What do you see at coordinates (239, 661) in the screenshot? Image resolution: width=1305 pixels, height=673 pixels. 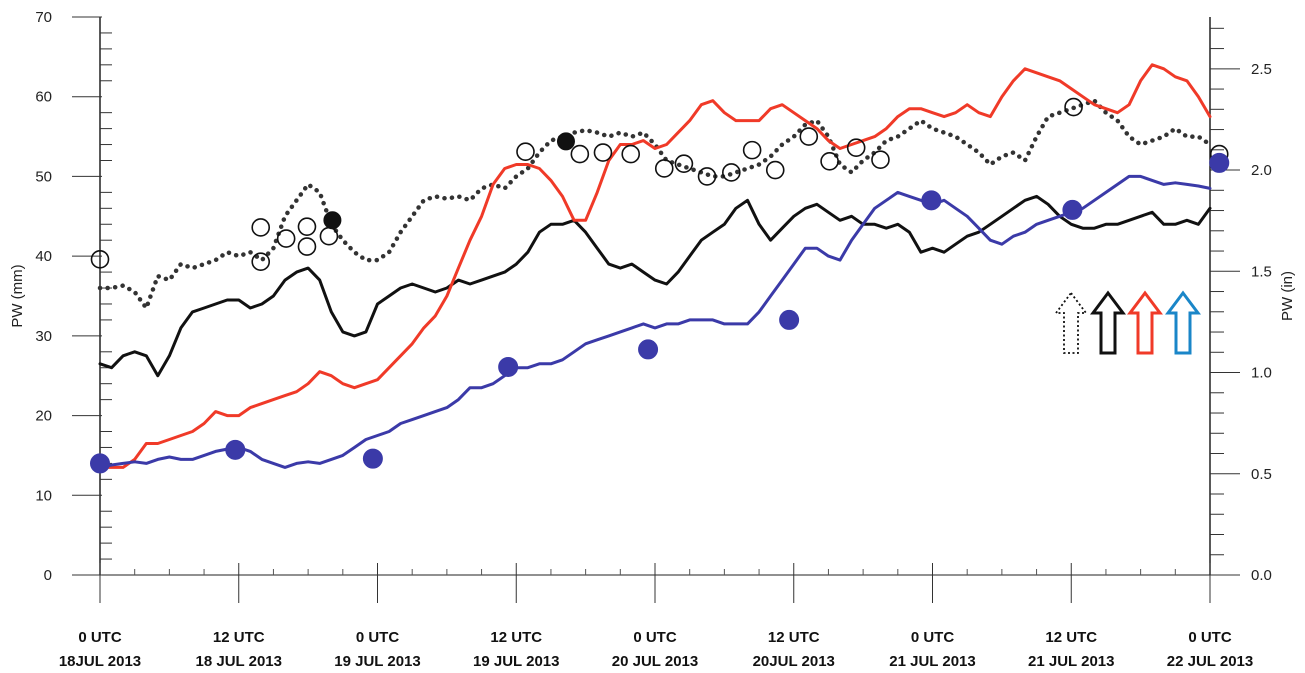 I see `x-tick-label-date: 18 JUL 2013` at bounding box center [239, 661].